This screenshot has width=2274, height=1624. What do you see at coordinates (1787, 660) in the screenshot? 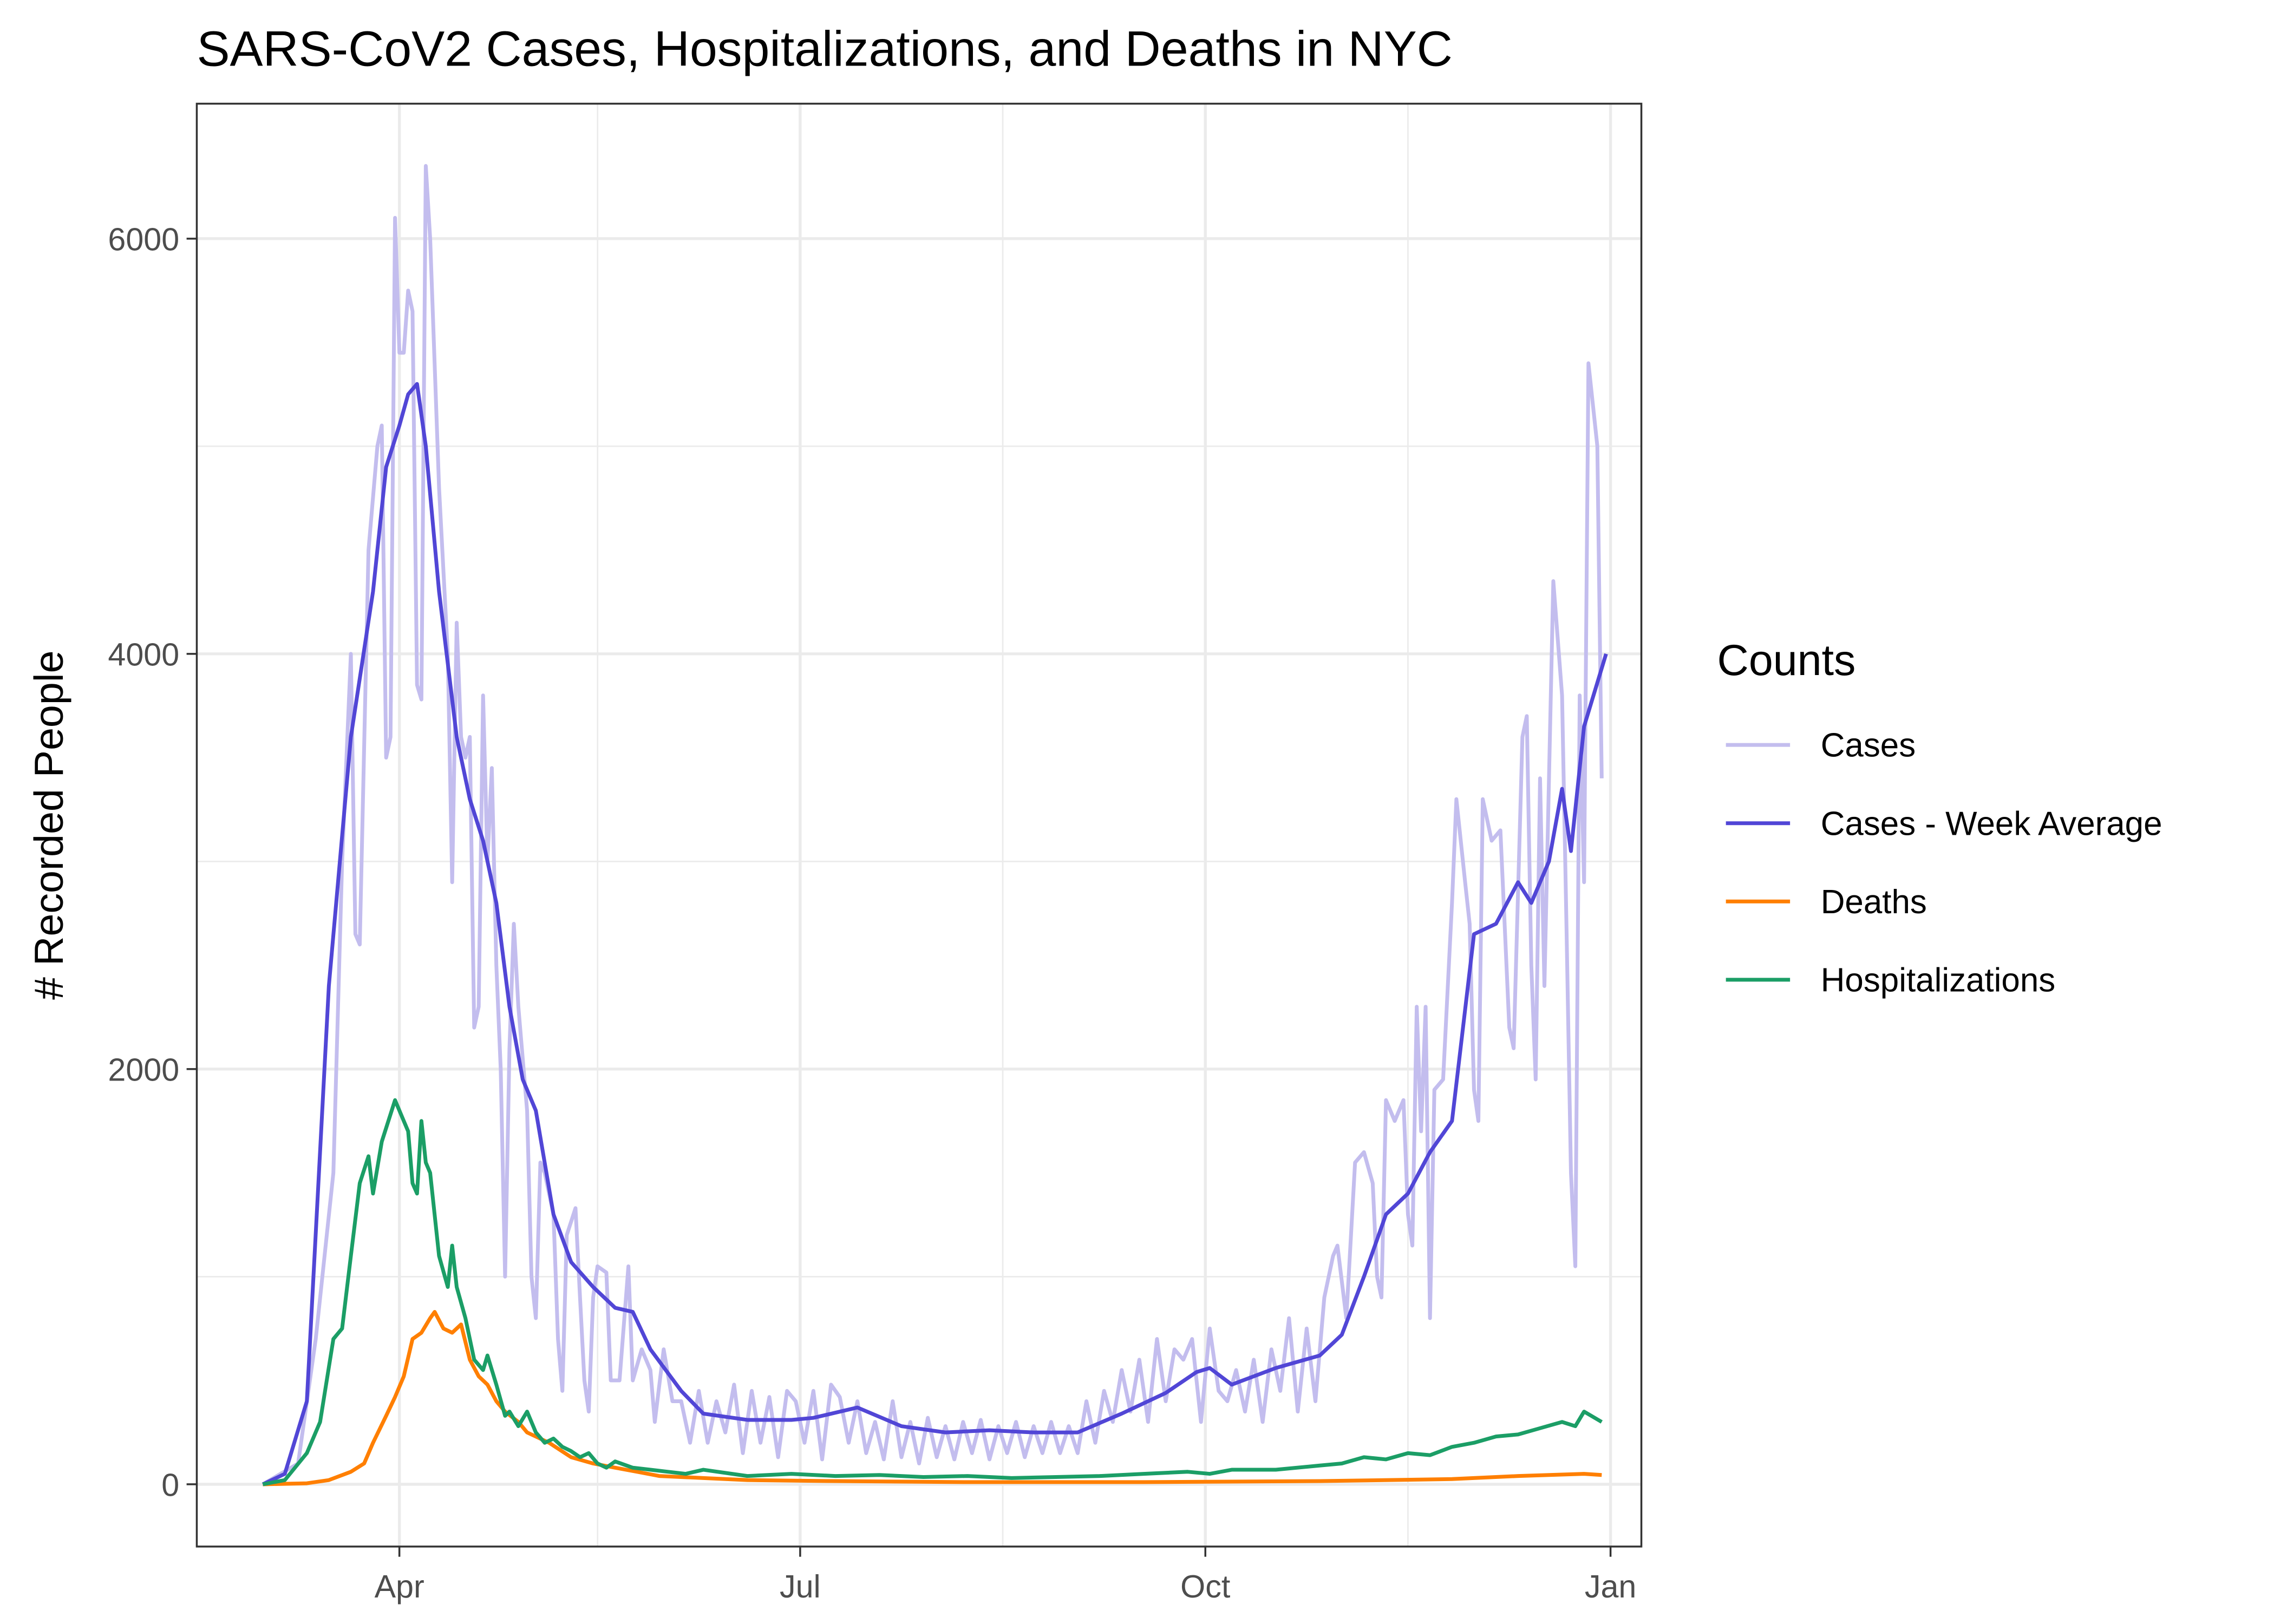
I see `legend-title: Counts` at bounding box center [1787, 660].